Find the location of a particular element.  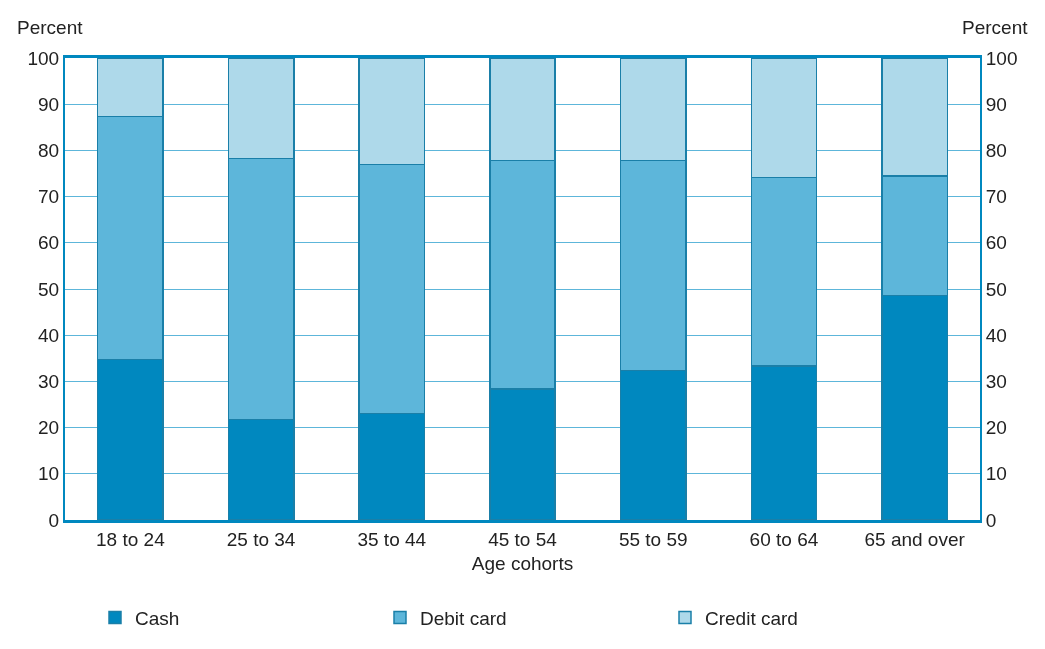

y-tick-label: 20 is located at coordinates (49, 428).